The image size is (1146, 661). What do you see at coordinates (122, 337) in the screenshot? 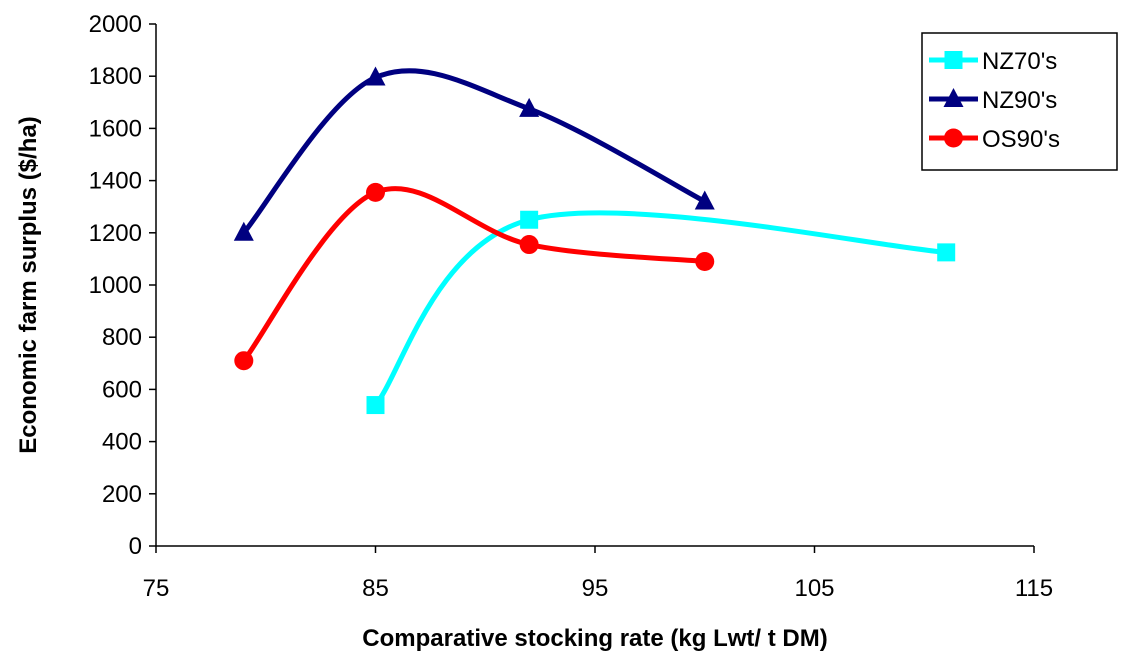
I see `y-tick-label: 800` at bounding box center [122, 337].